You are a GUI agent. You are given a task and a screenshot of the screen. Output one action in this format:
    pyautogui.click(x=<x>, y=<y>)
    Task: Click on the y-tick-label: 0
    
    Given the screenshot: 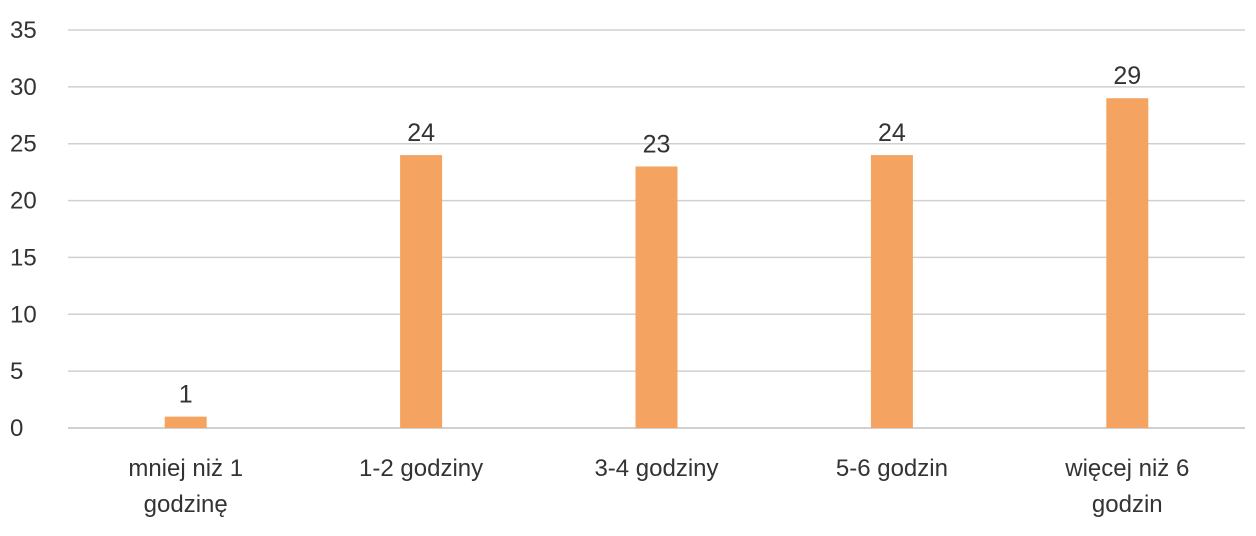 What is the action you would take?
    pyautogui.click(x=16, y=428)
    